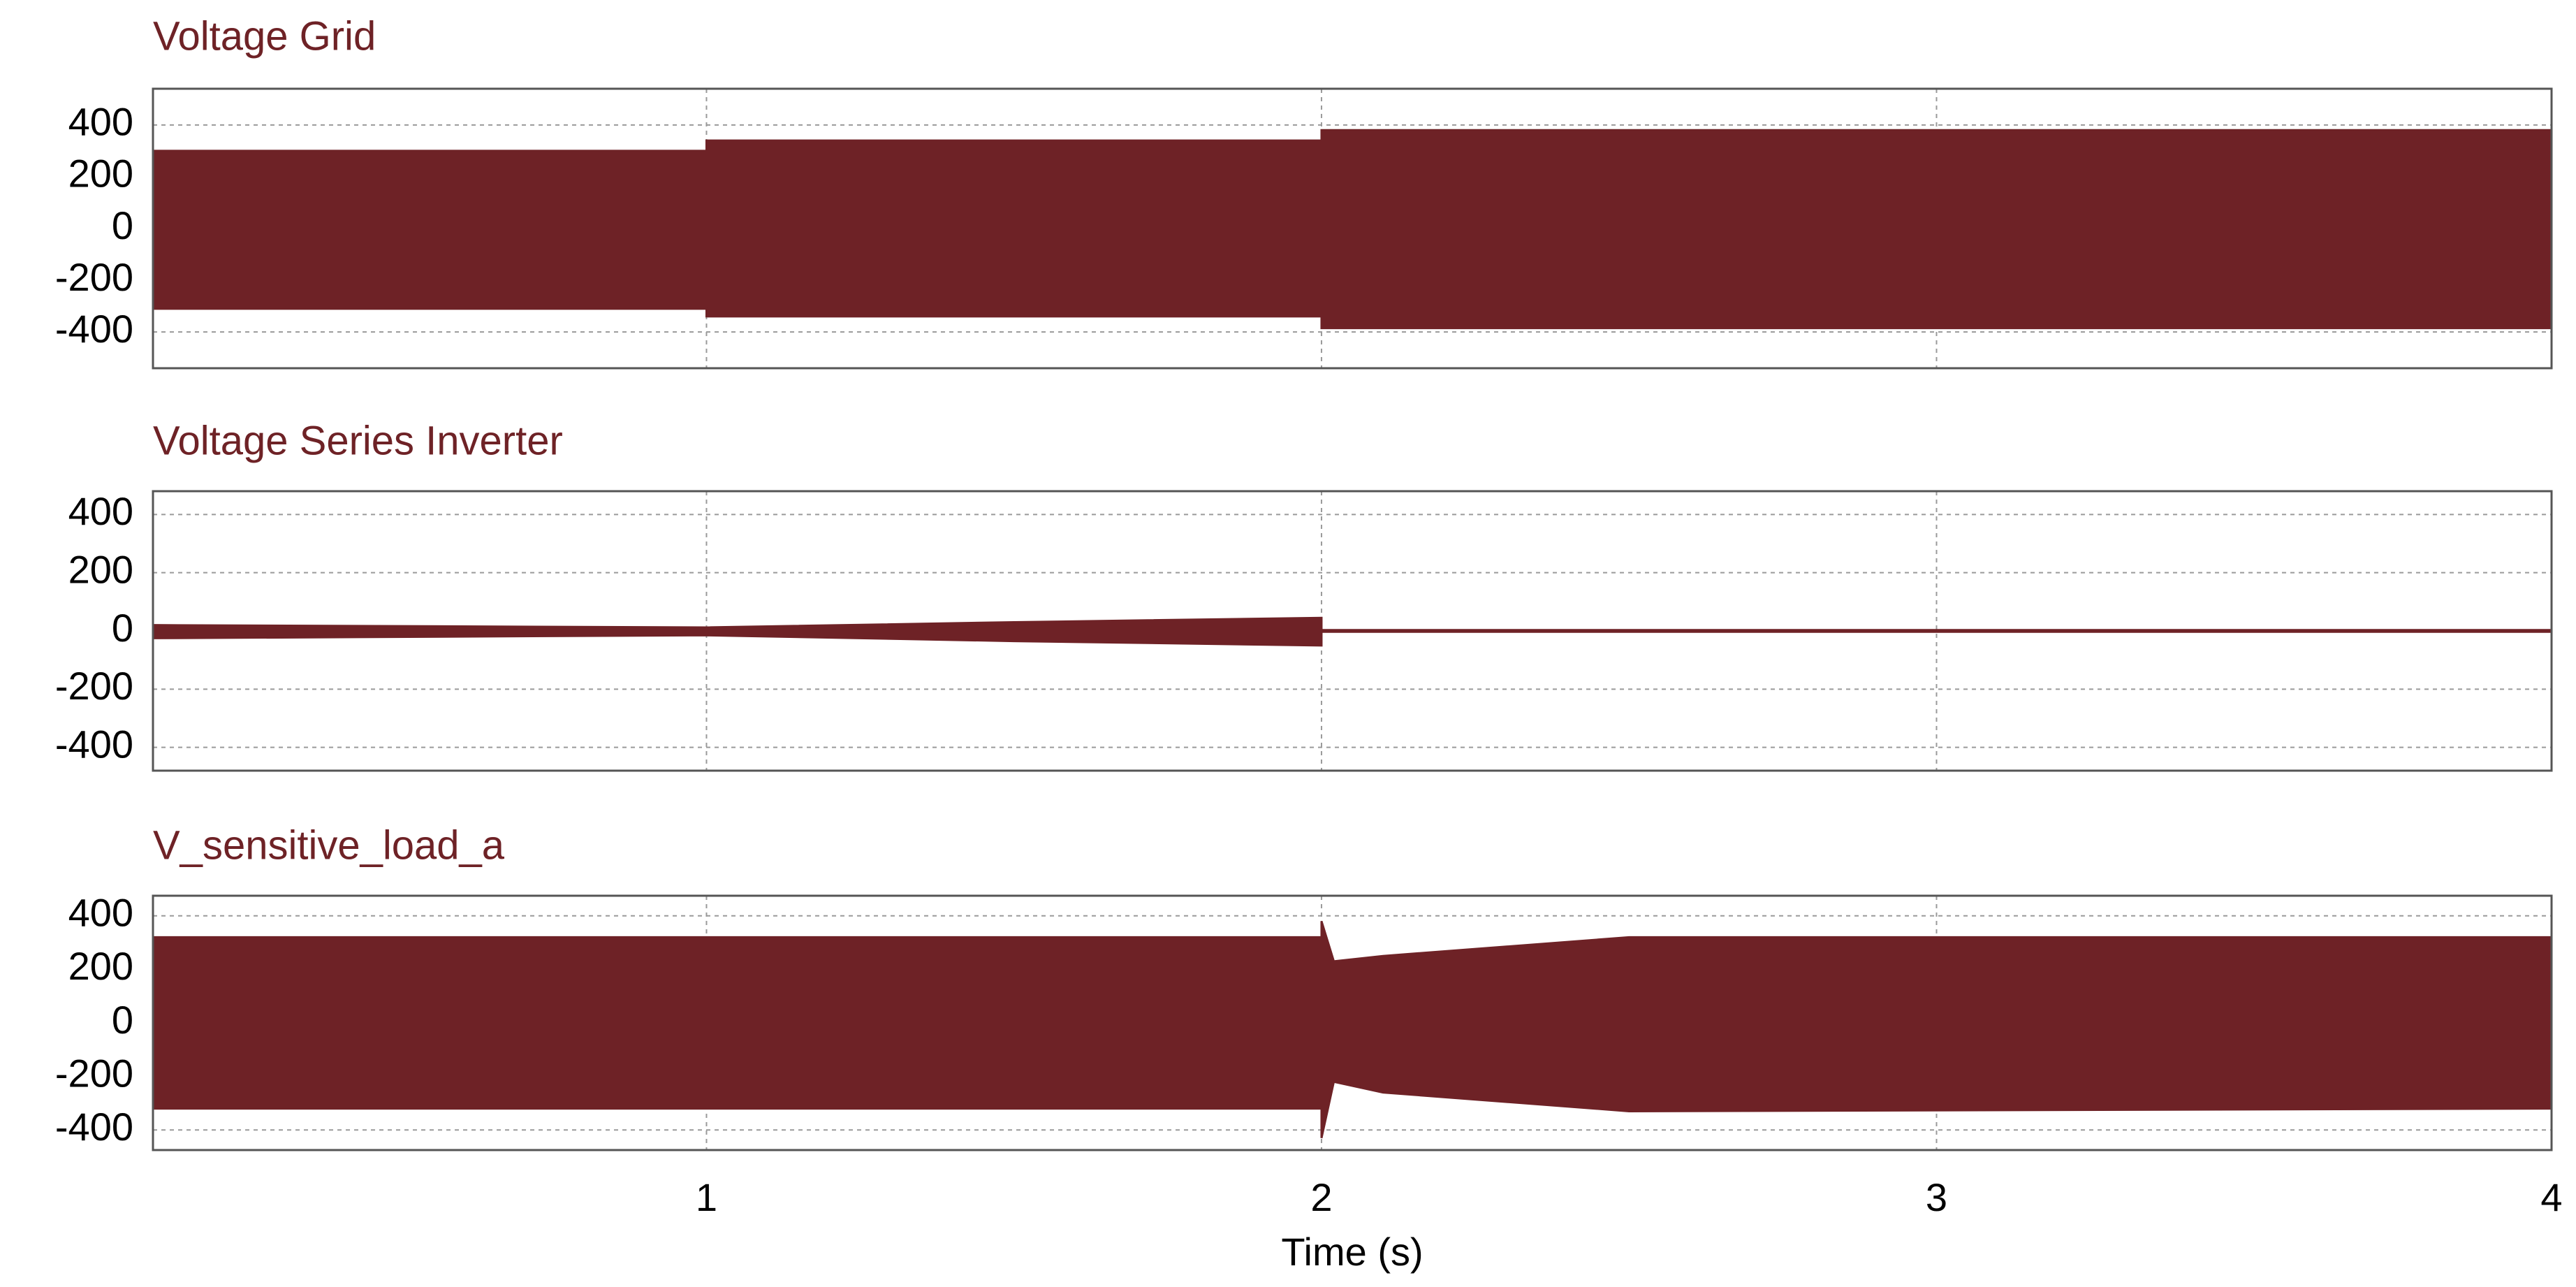 The width and height of the screenshot is (2576, 1287). Describe the element at coordinates (1352, 1252) in the screenshot. I see `x-axis-label: Time (s)` at that location.